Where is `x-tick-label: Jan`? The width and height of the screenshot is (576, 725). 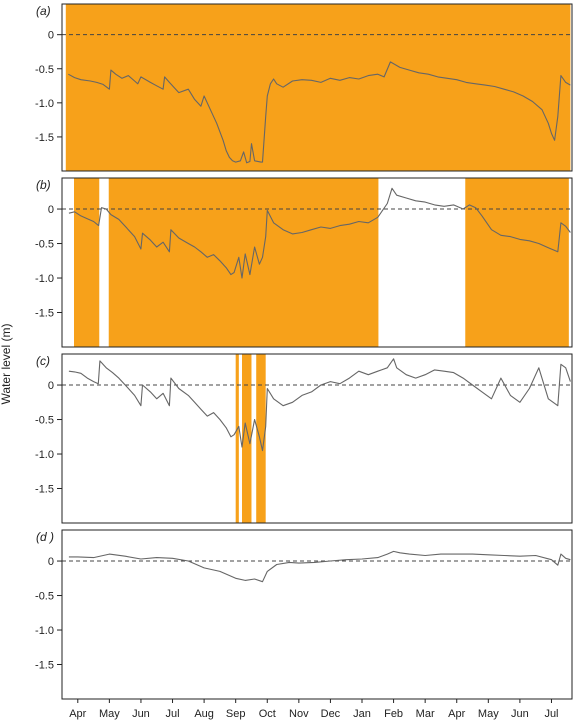 x-tick-label: Jan is located at coordinates (362, 714).